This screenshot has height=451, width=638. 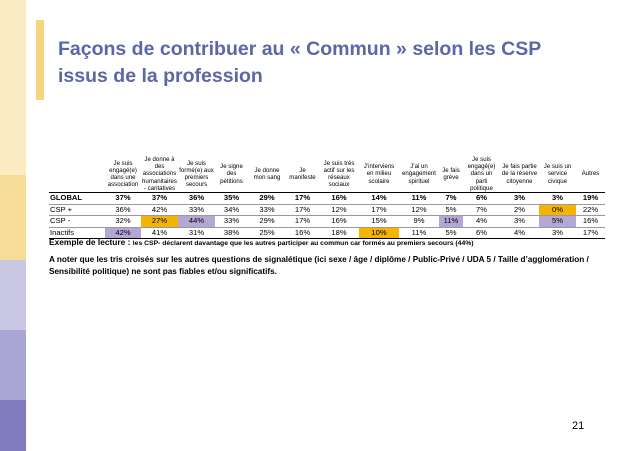 What do you see at coordinates (379, 198) in the screenshot?
I see `table-cell: 14%` at bounding box center [379, 198].